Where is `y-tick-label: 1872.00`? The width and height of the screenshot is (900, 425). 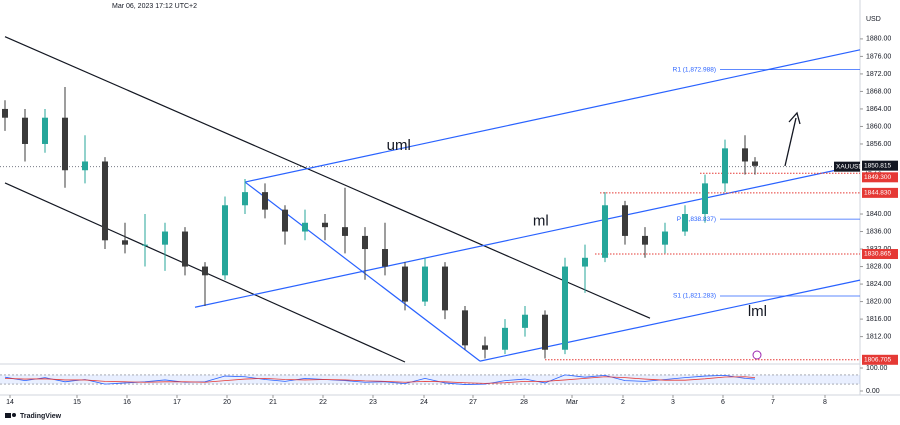
y-tick-label: 1872.00 is located at coordinates (878, 74).